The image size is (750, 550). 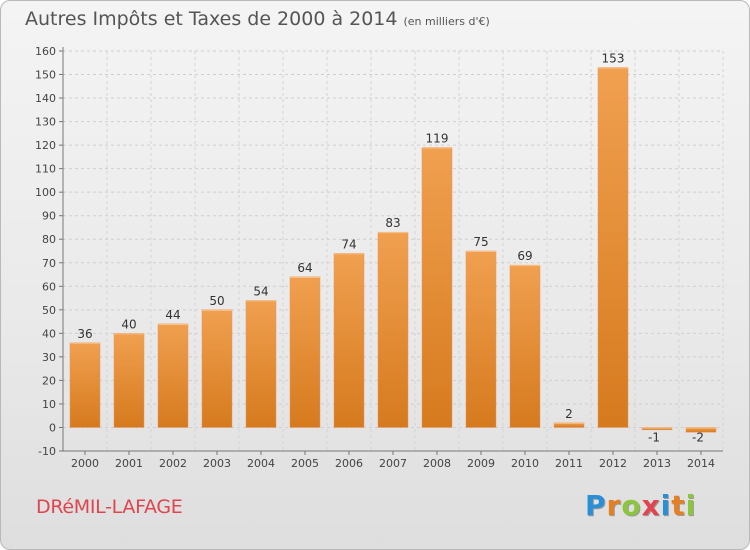 What do you see at coordinates (217, 463) in the screenshot?
I see `x-tick-label: 2003` at bounding box center [217, 463].